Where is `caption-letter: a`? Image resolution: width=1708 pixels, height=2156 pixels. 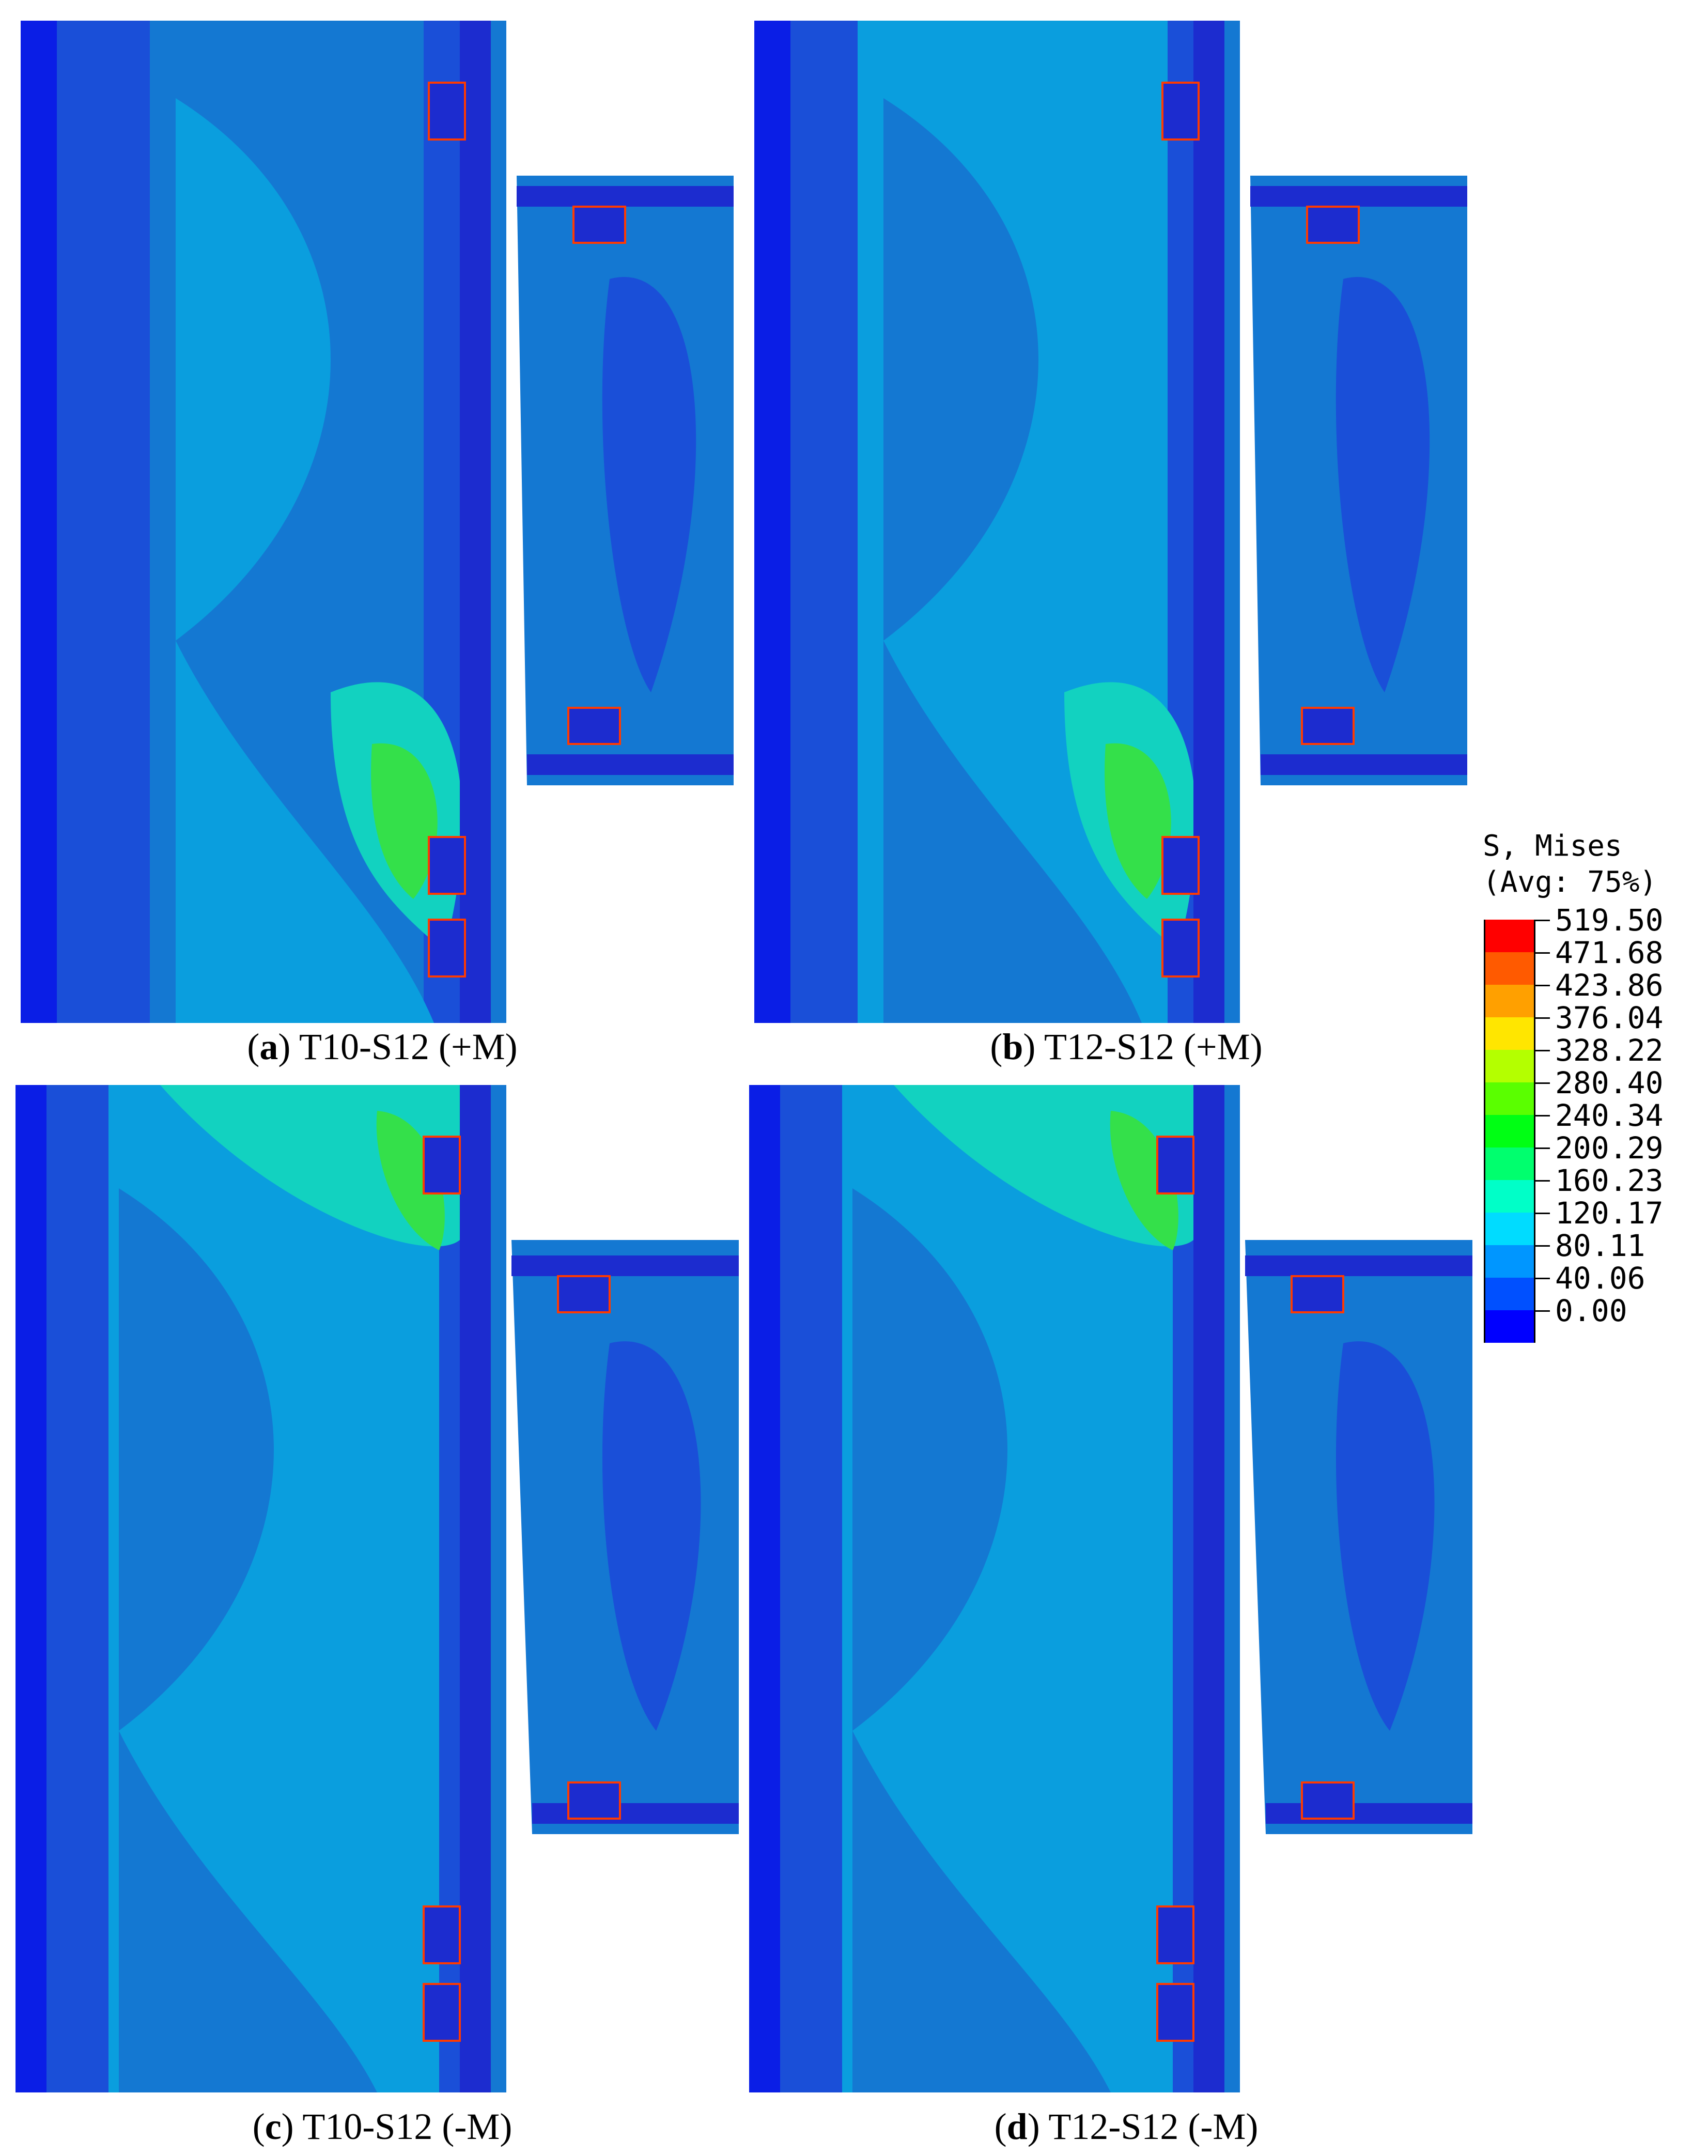
caption-letter: a is located at coordinates (268, 1046).